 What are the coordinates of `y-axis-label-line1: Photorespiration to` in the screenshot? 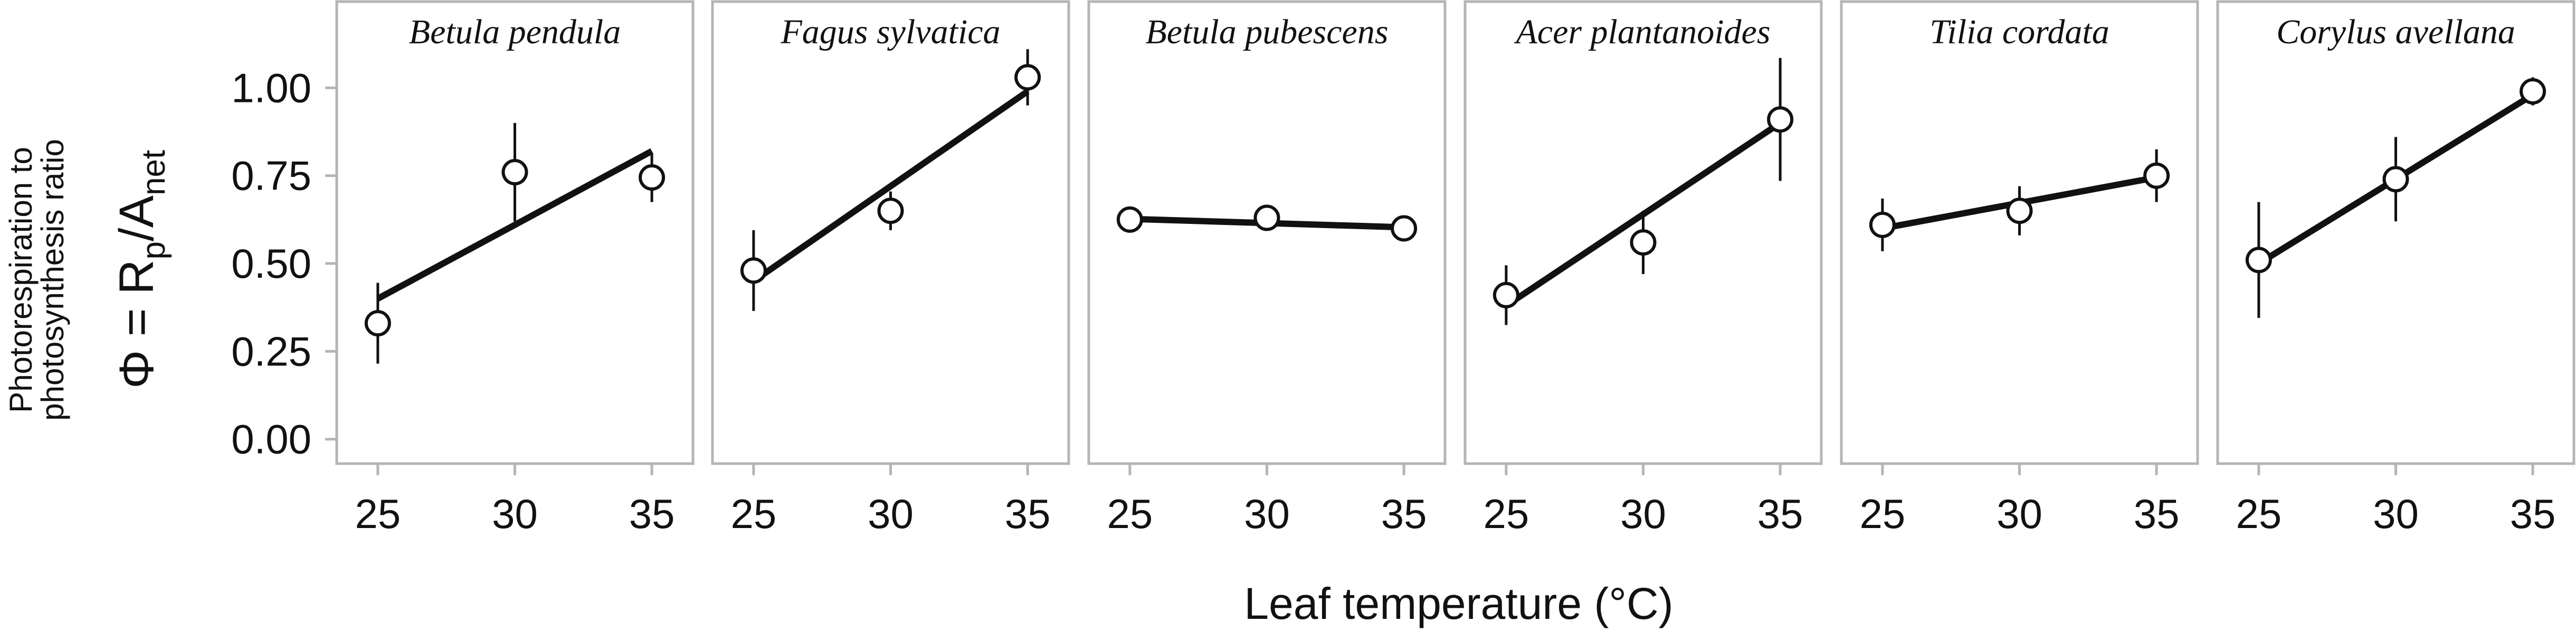 It's located at (21, 280).